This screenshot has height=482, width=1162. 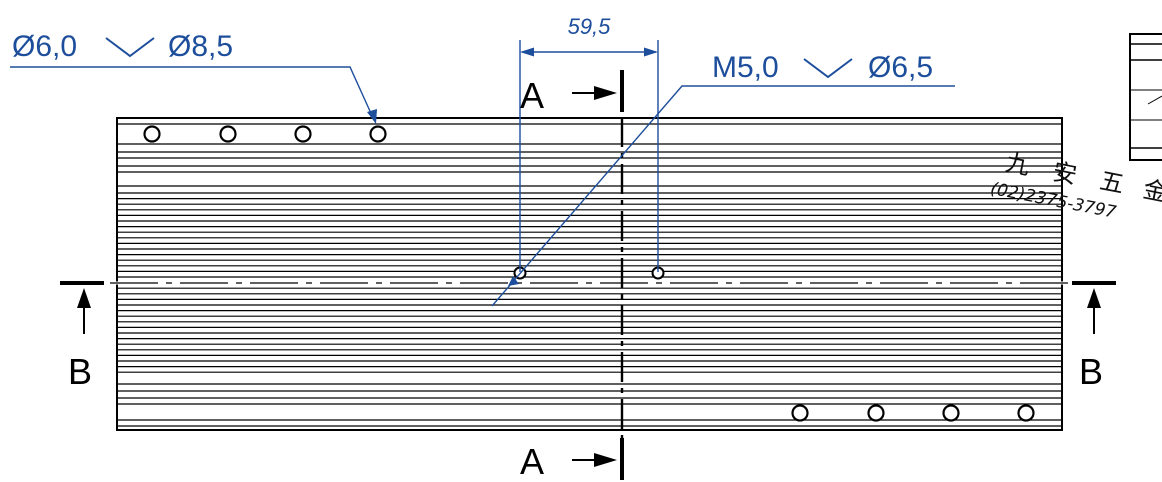 I want to click on watermark-char: 金, so click(x=1151, y=191).